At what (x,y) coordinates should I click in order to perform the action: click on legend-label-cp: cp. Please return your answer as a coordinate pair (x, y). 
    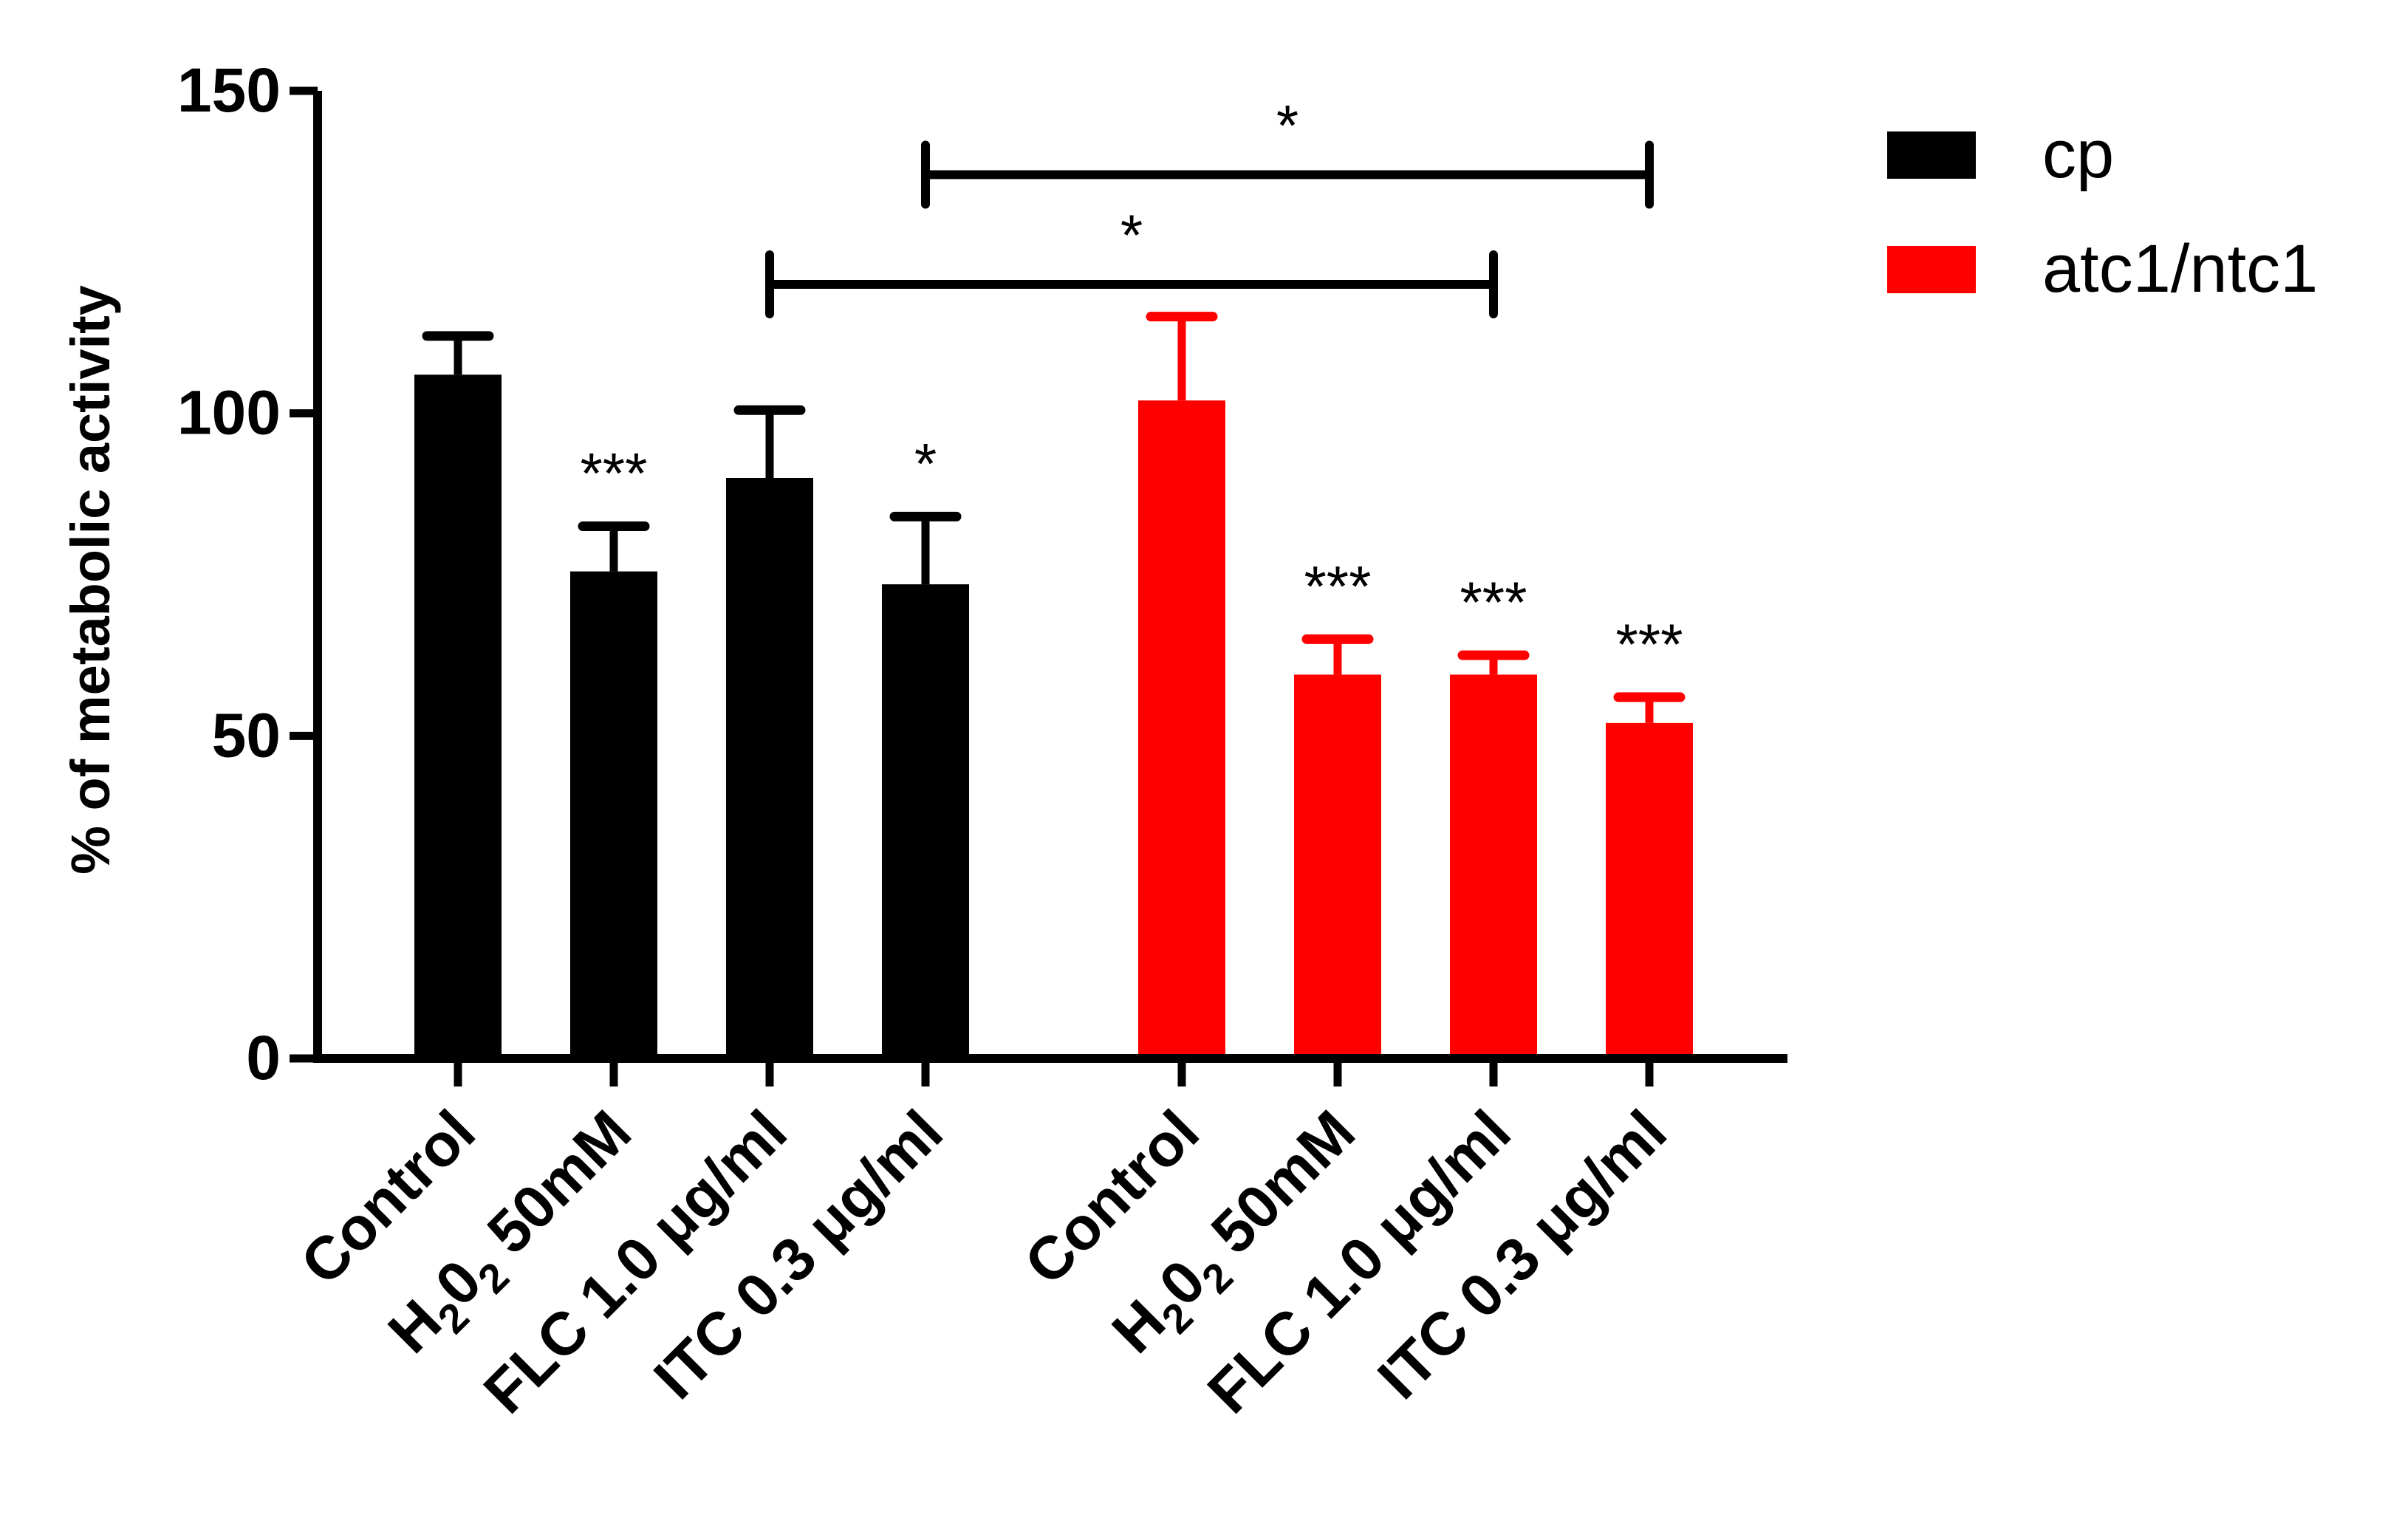
    Looking at the image, I should click on (2078, 154).